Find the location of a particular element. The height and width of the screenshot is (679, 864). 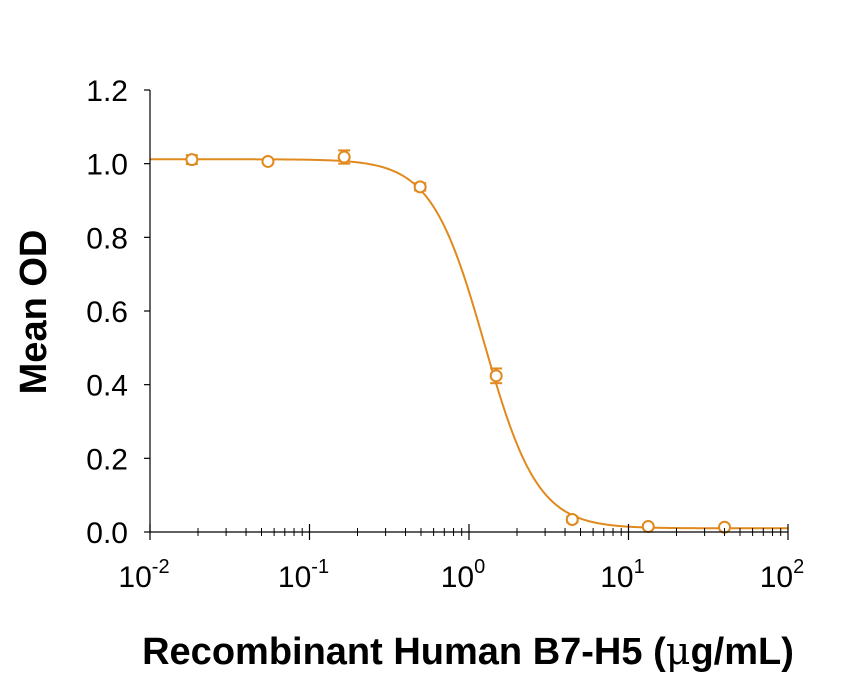

x-tick-label: 10⁻² is located at coordinates (143, 575).